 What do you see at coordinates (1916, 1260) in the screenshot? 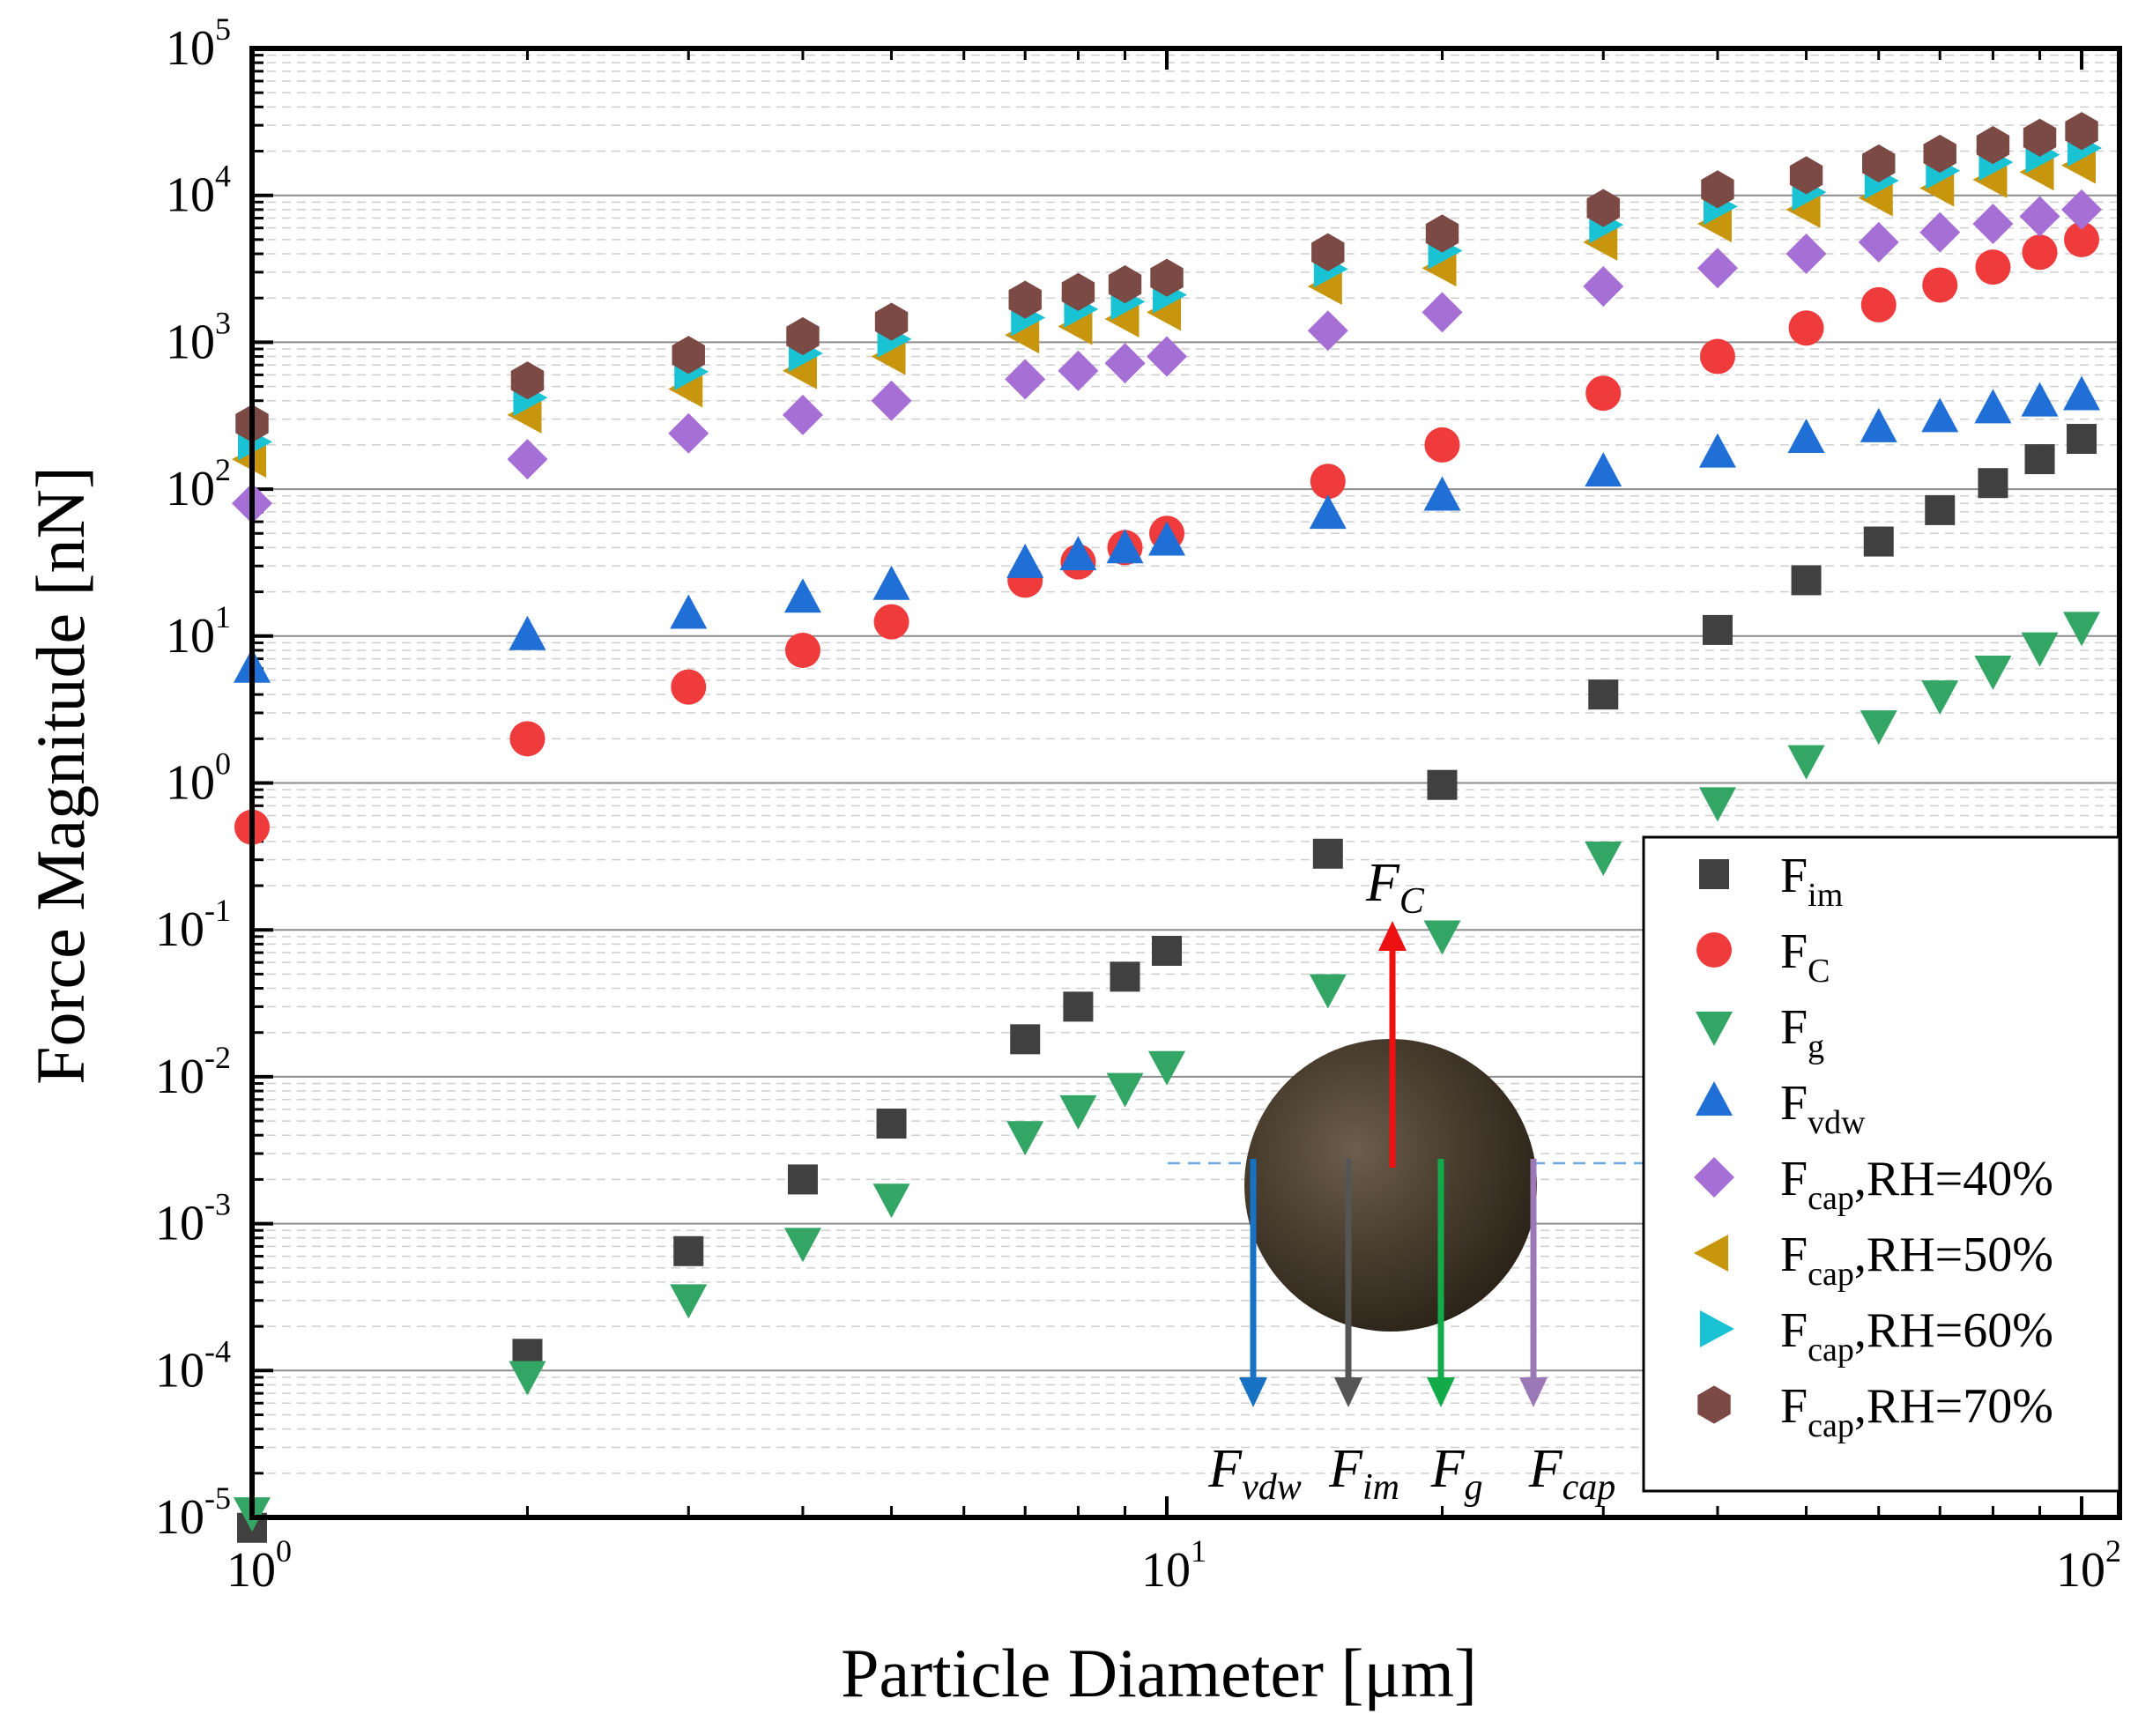
I see `legend-entry: Fcap,RH=50%` at bounding box center [1916, 1260].